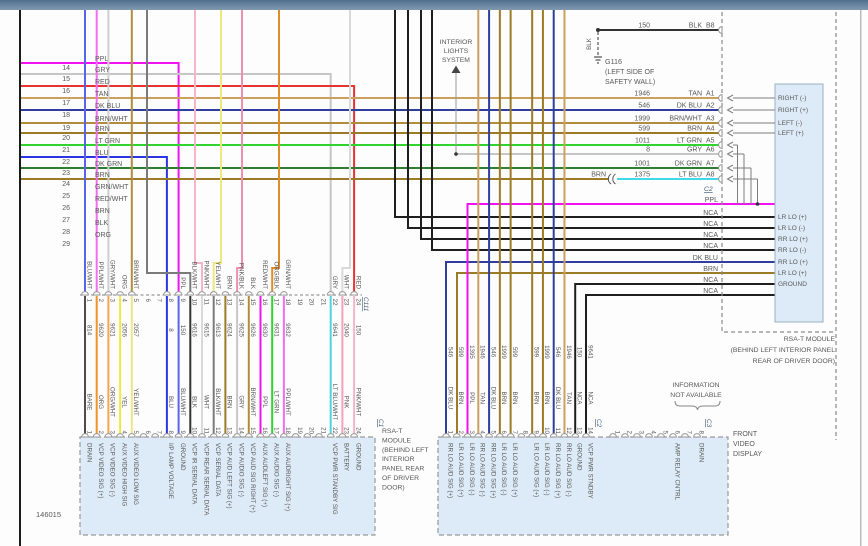 Image resolution: width=868 pixels, height=546 pixels. Describe the element at coordinates (790, 123) in the screenshot. I see `label: LEFT (-)` at that location.